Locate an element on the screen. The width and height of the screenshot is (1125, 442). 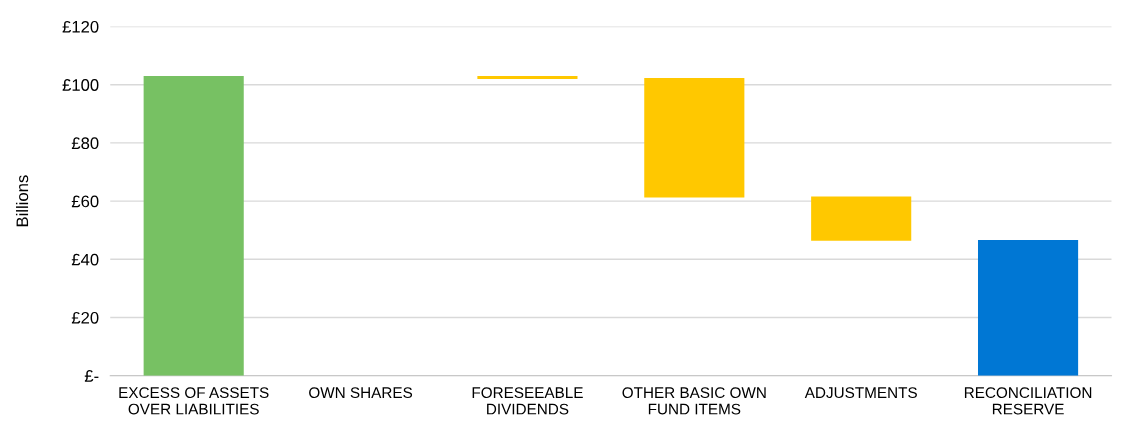
x-tick-label: FORESEEABLE DIVIDENDS is located at coordinates (527, 401).